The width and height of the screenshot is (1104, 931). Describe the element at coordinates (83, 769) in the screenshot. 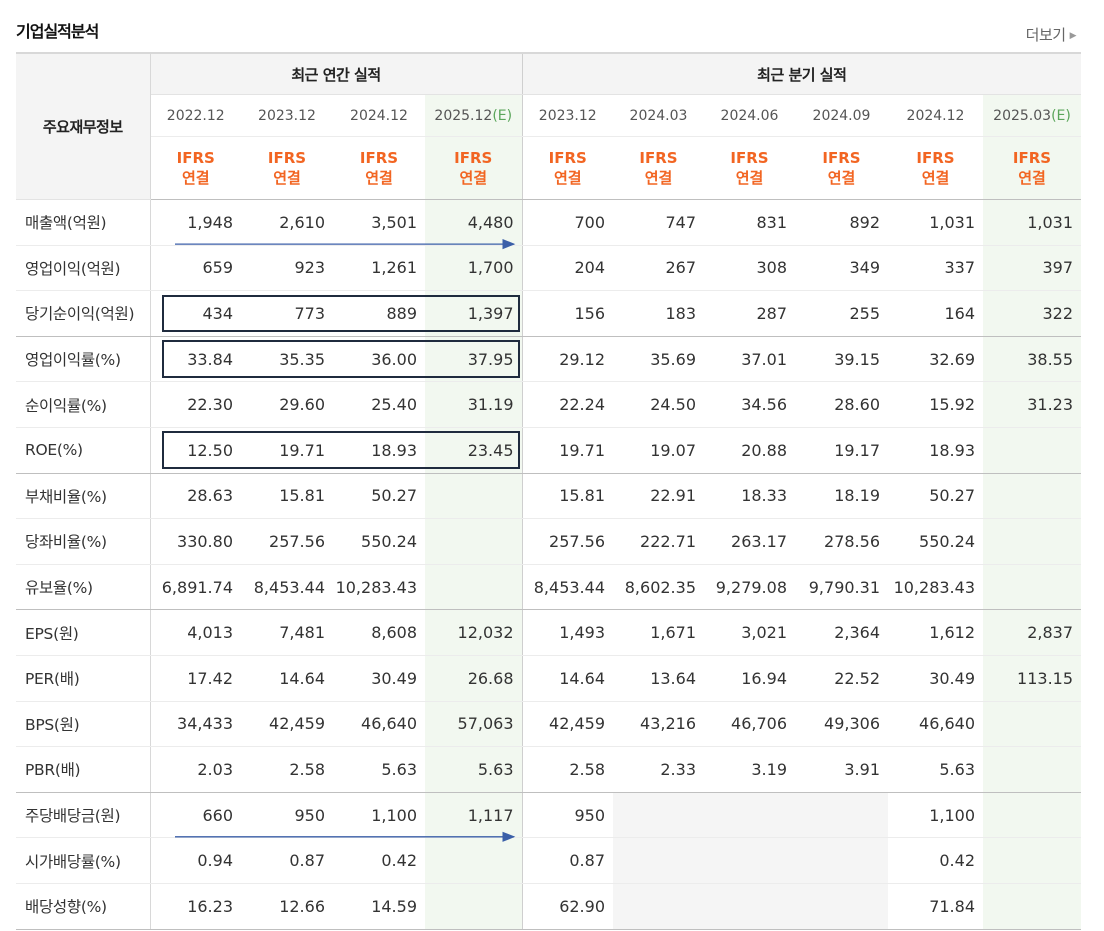

I see `row-label: PBR(배)` at that location.